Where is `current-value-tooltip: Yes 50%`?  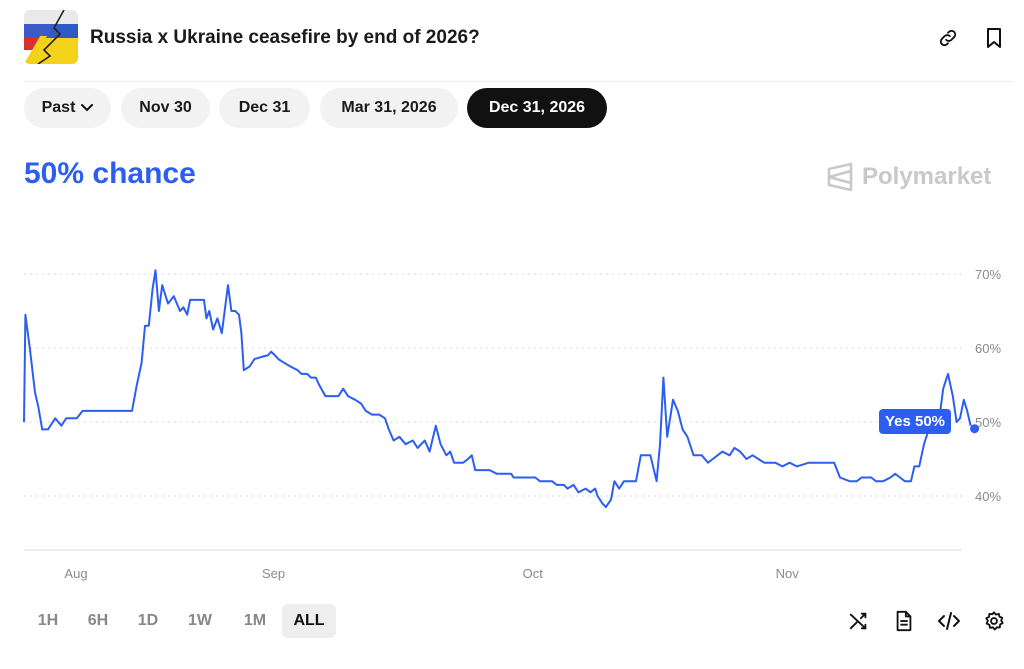
current-value-tooltip: Yes 50% is located at coordinates (915, 421).